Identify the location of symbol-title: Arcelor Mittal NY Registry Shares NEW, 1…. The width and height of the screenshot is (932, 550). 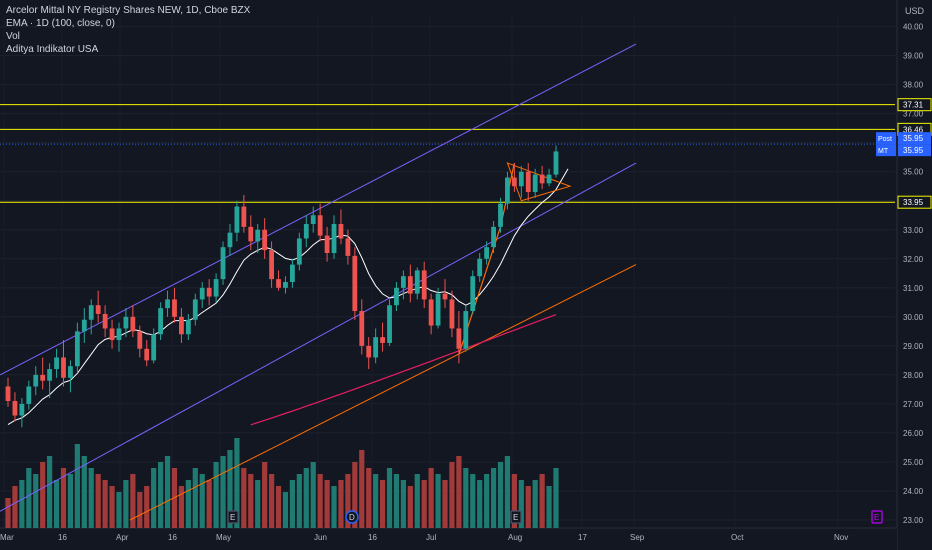
(128, 10).